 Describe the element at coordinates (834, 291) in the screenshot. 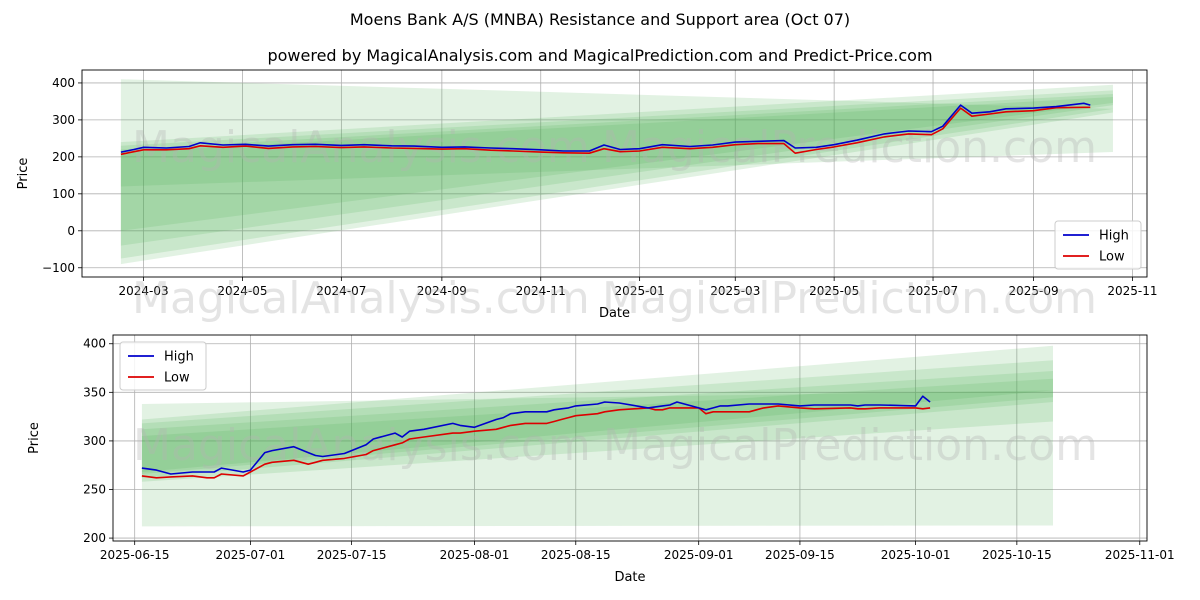

I see `x-tick-label: 2025-05` at that location.